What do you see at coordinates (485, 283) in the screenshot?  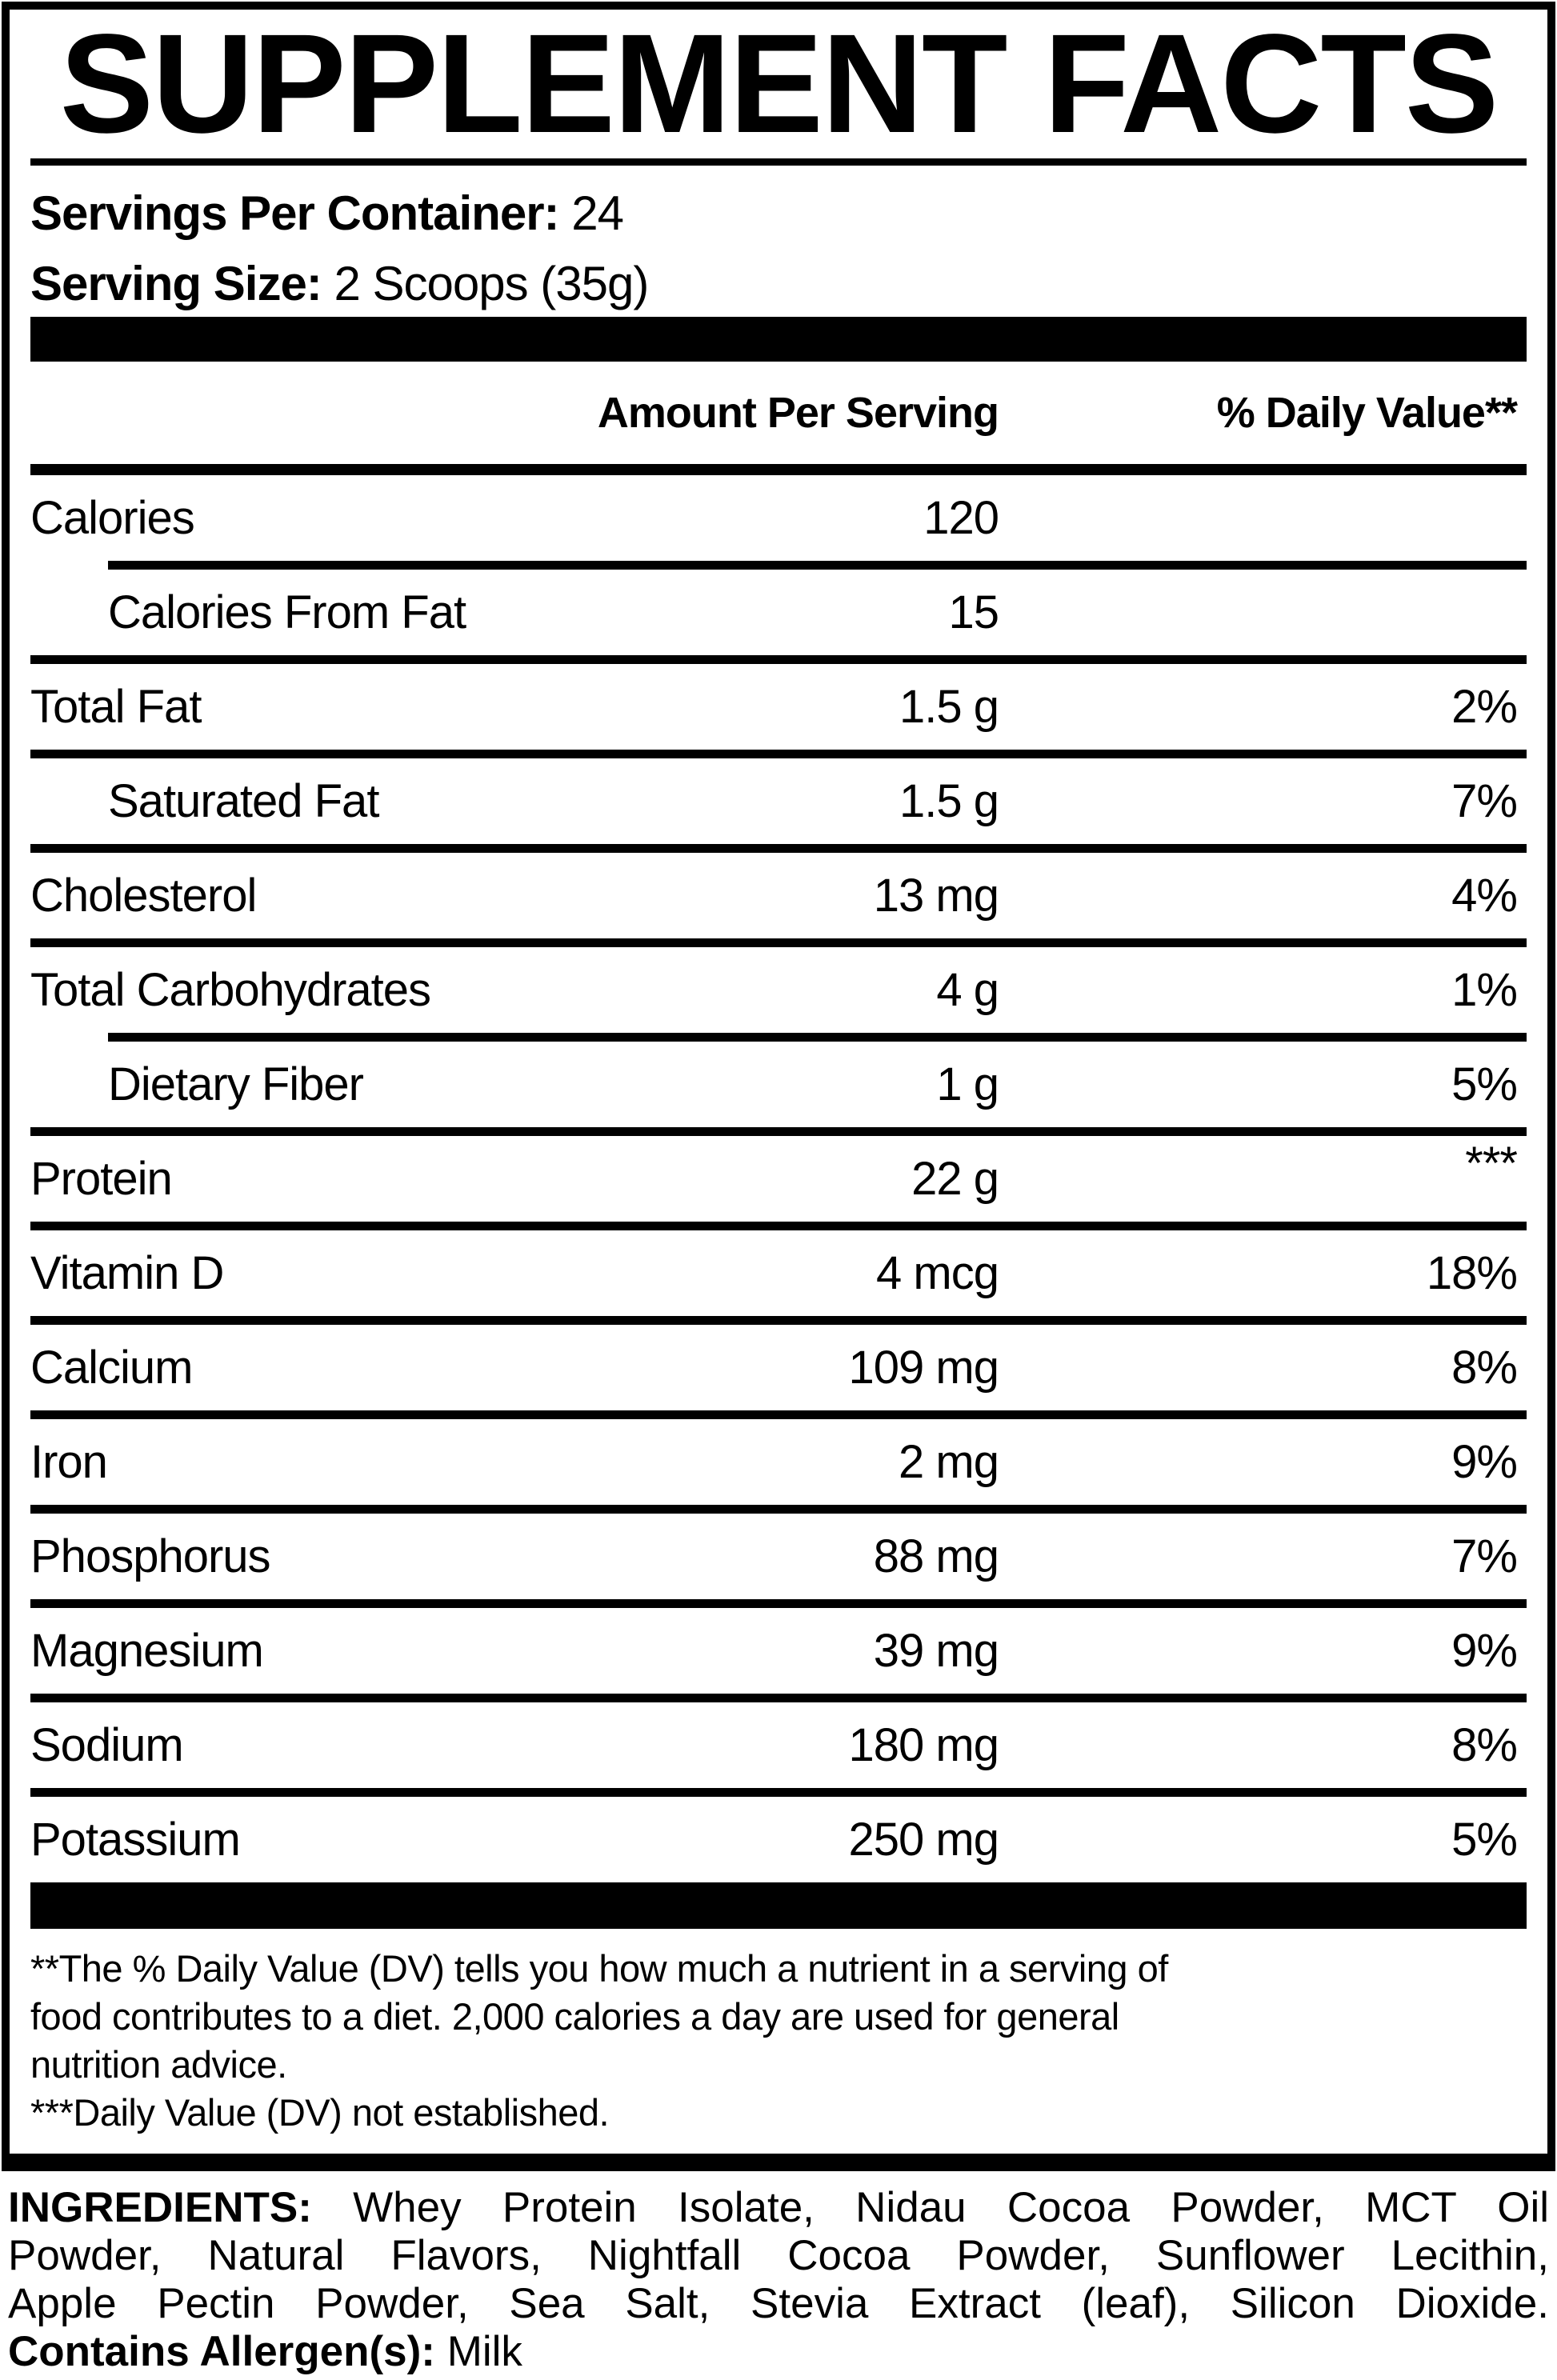 I see `serving-size-value: 2 Scoops (35g)` at bounding box center [485, 283].